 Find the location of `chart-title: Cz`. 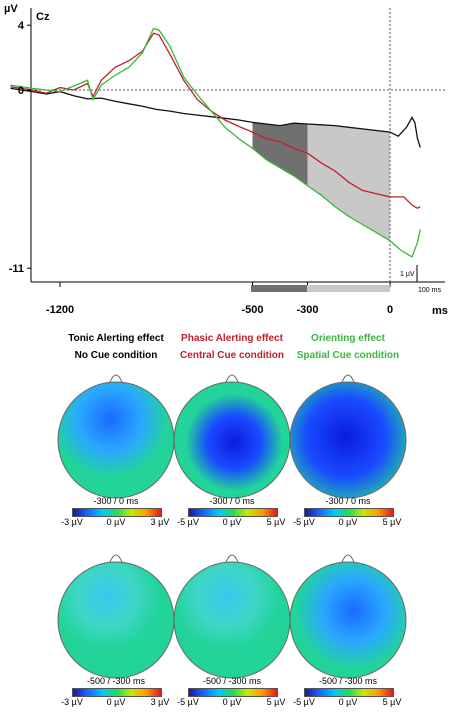

chart-title: Cz is located at coordinates (43, 17).